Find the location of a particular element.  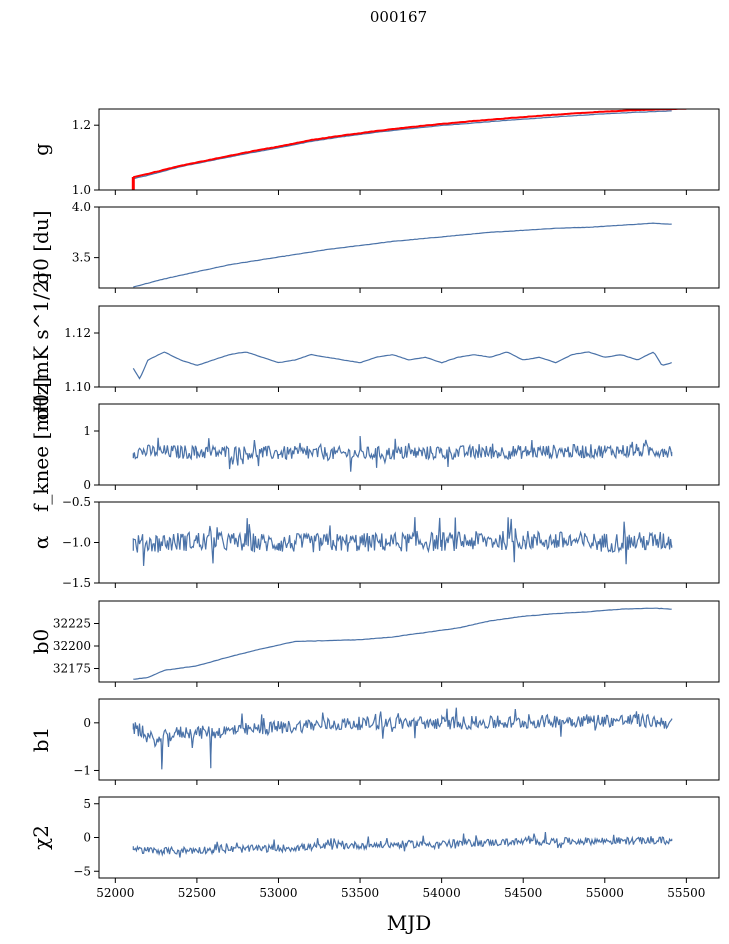

y-axis-label-sigma0-du: σ0 [du] is located at coordinates (41, 247).